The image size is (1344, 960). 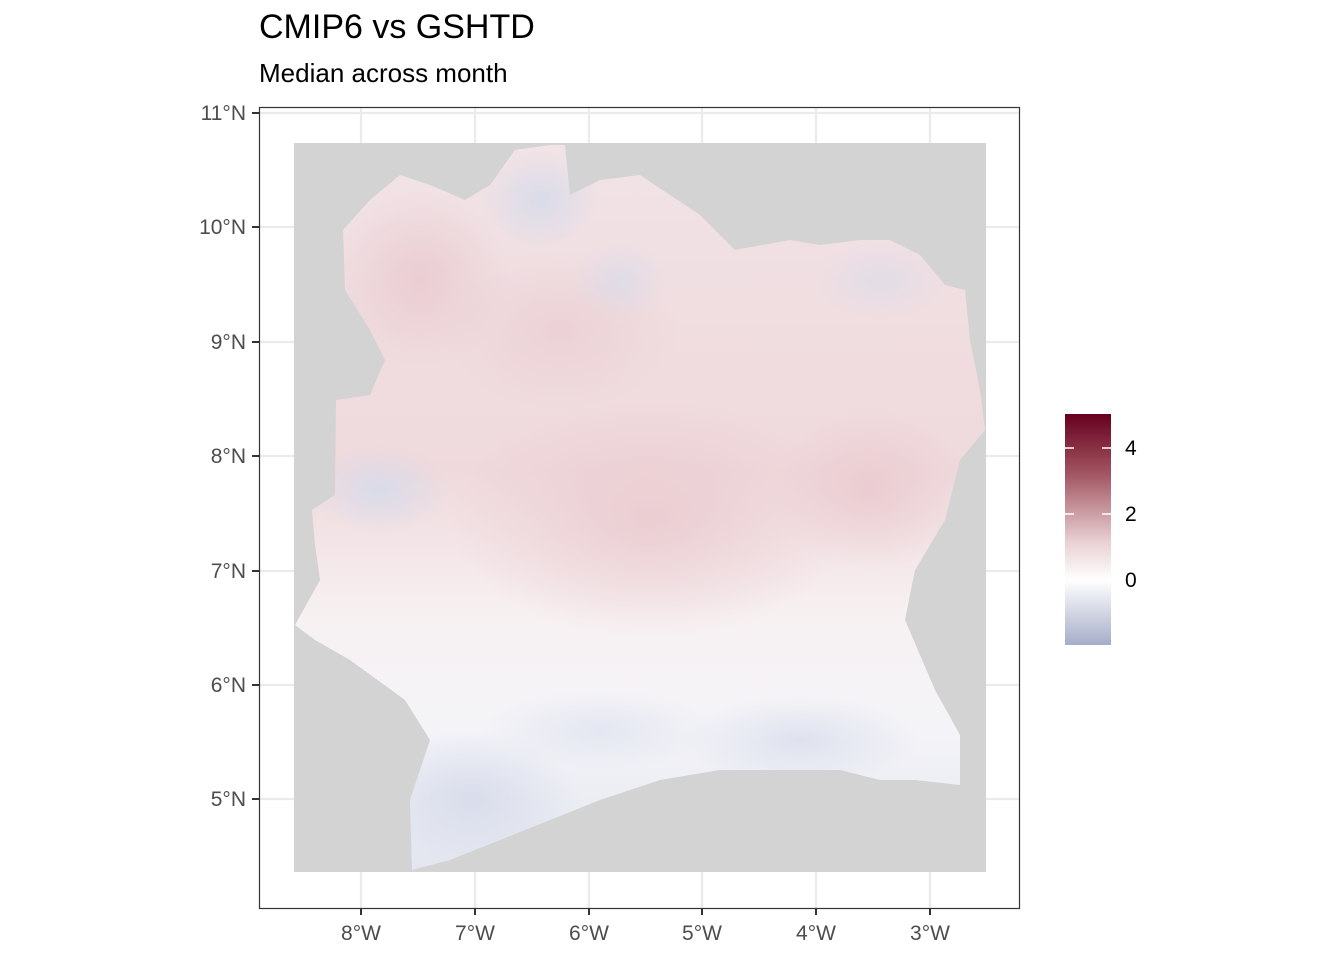 I want to click on x-tick-label: 7°W, so click(x=475, y=933).